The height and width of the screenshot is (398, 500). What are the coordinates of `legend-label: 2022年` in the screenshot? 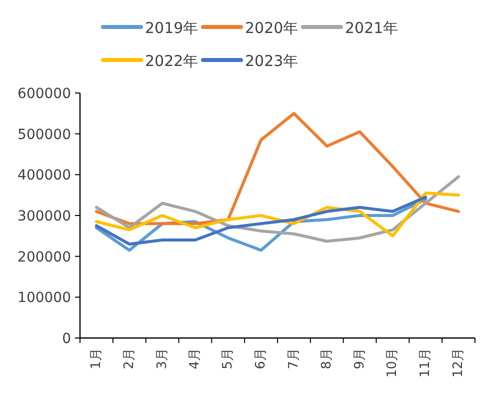 It's located at (171, 61).